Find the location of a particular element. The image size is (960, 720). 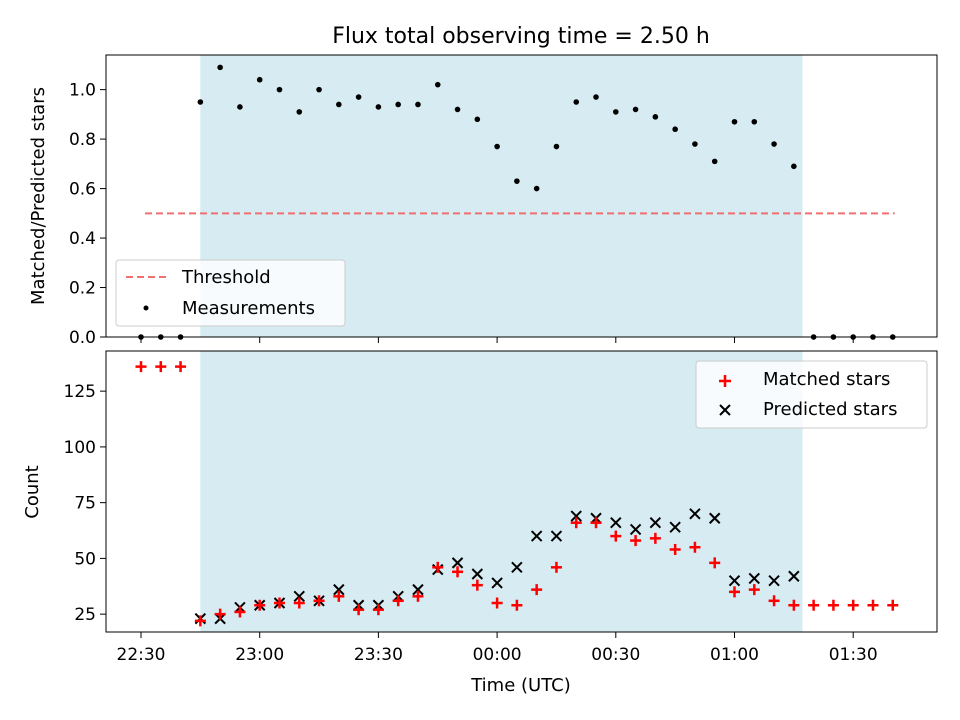

legend-matched-swatch is located at coordinates (725, 381).